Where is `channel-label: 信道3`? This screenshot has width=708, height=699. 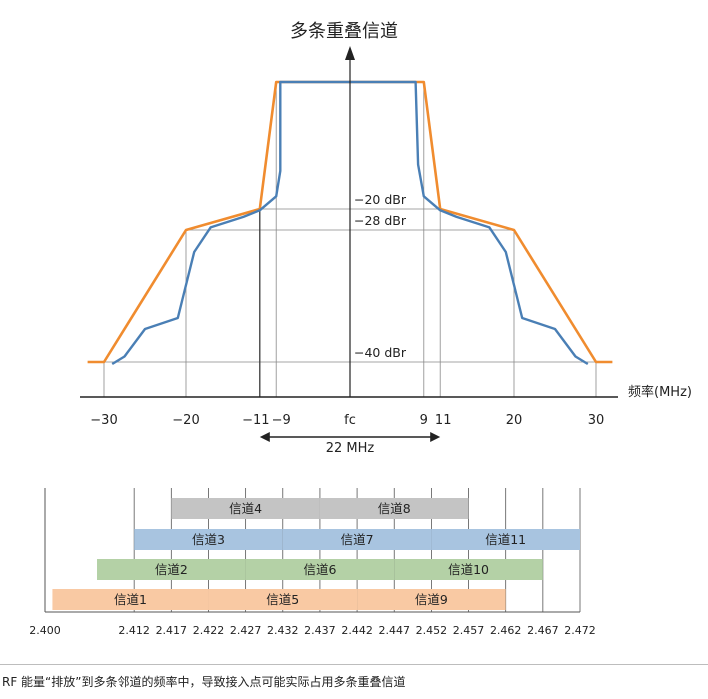 channel-label: 信道3 is located at coordinates (208, 539).